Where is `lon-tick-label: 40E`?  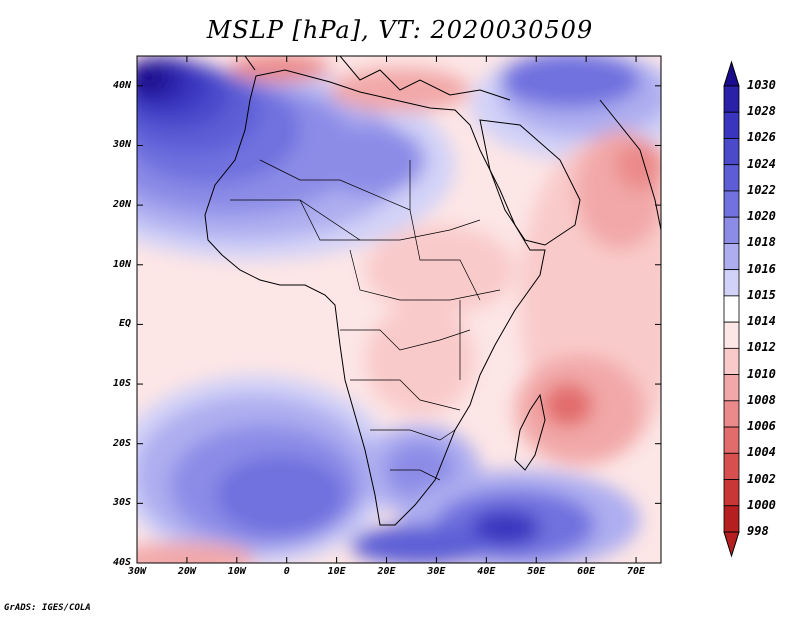 lon-tick-label: 40E is located at coordinates (486, 571).